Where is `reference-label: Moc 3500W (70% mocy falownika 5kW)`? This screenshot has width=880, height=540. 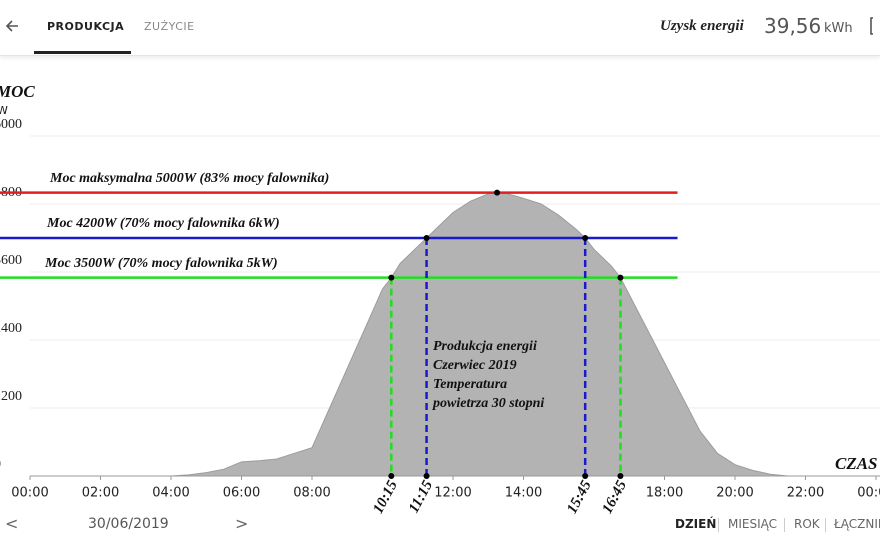 reference-label: Moc 3500W (70% mocy falownika 5kW) is located at coordinates (161, 263).